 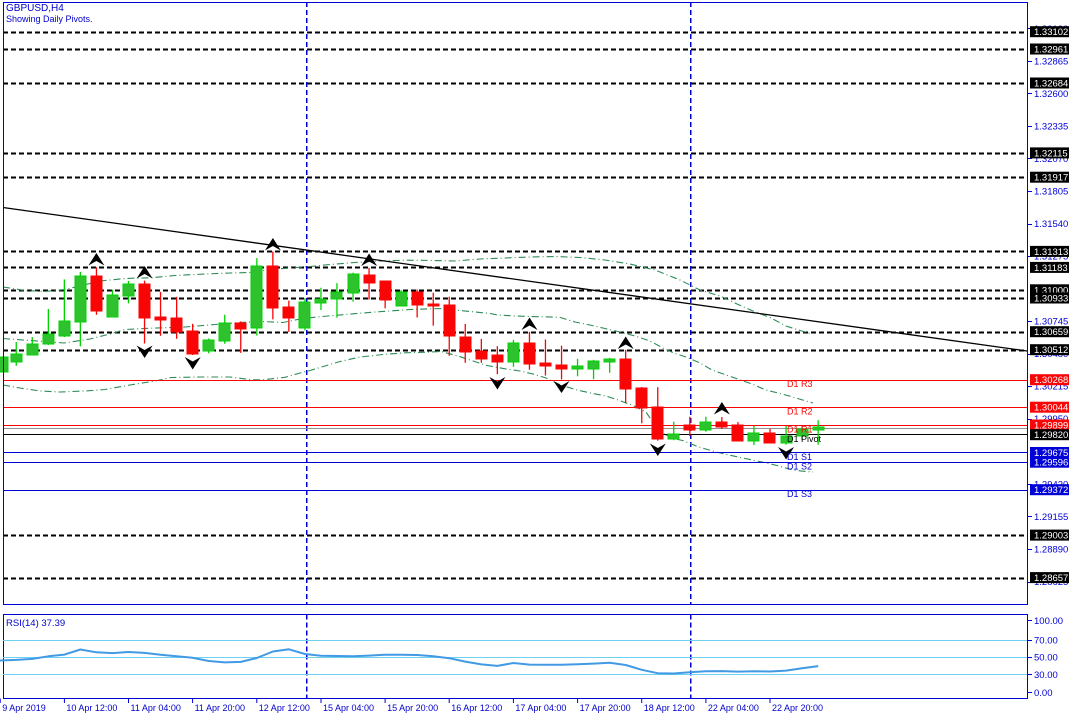 I want to click on svg-text: 15 Apr 20:00, so click(x=412, y=708).